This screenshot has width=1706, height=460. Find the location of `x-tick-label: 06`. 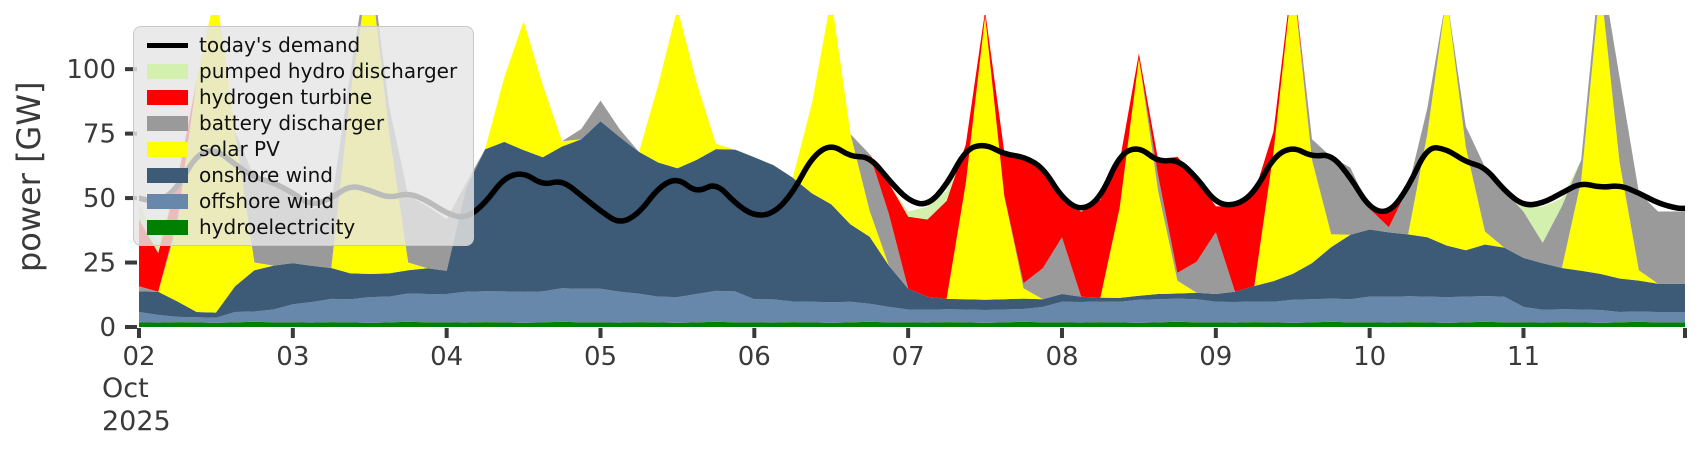

x-tick-label: 06 is located at coordinates (754, 357).